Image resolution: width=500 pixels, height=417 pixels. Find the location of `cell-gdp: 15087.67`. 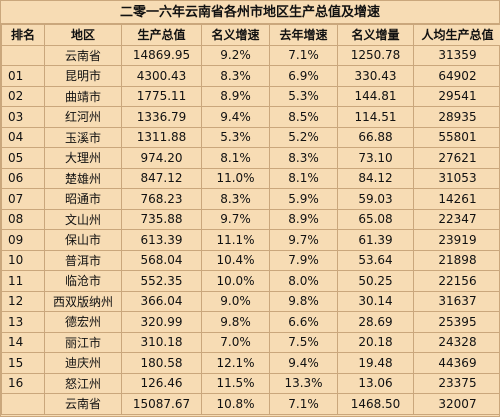

cell-gdp: 15087.67 is located at coordinates (161, 404).